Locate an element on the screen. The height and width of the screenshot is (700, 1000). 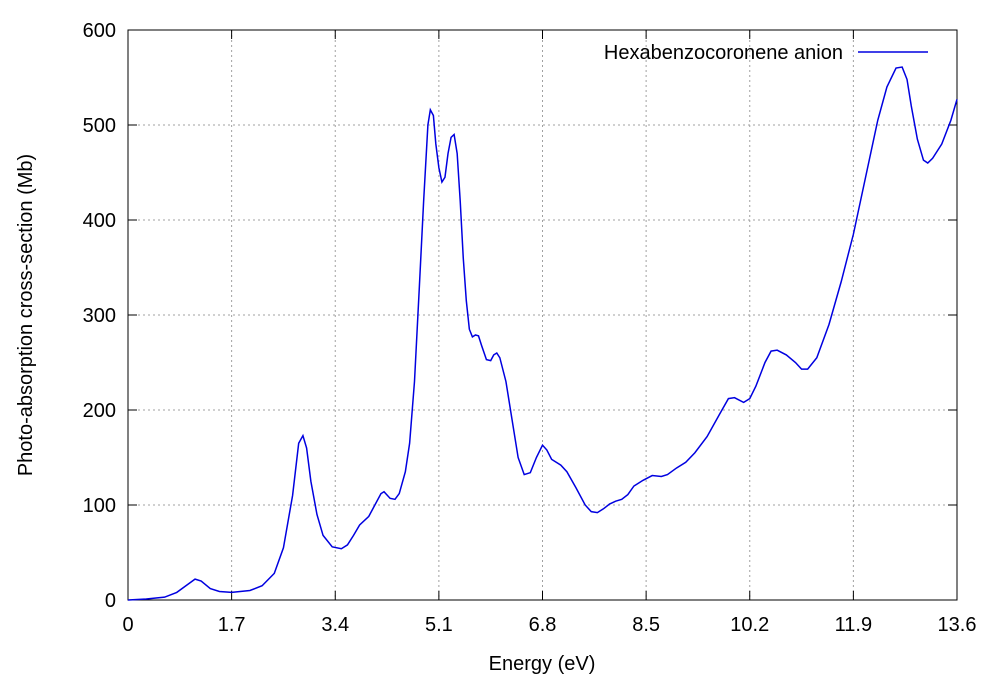
x-tick-label: 10.2 is located at coordinates (749, 625).